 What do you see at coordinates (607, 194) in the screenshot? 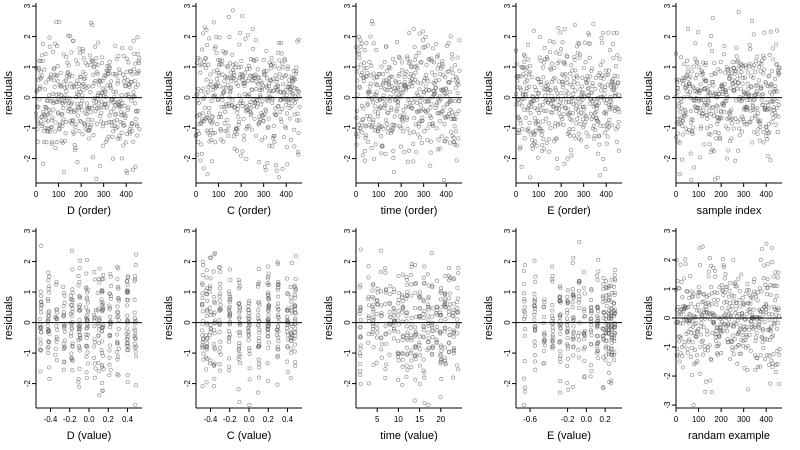
I see `x-tick-label: 400` at bounding box center [607, 194].